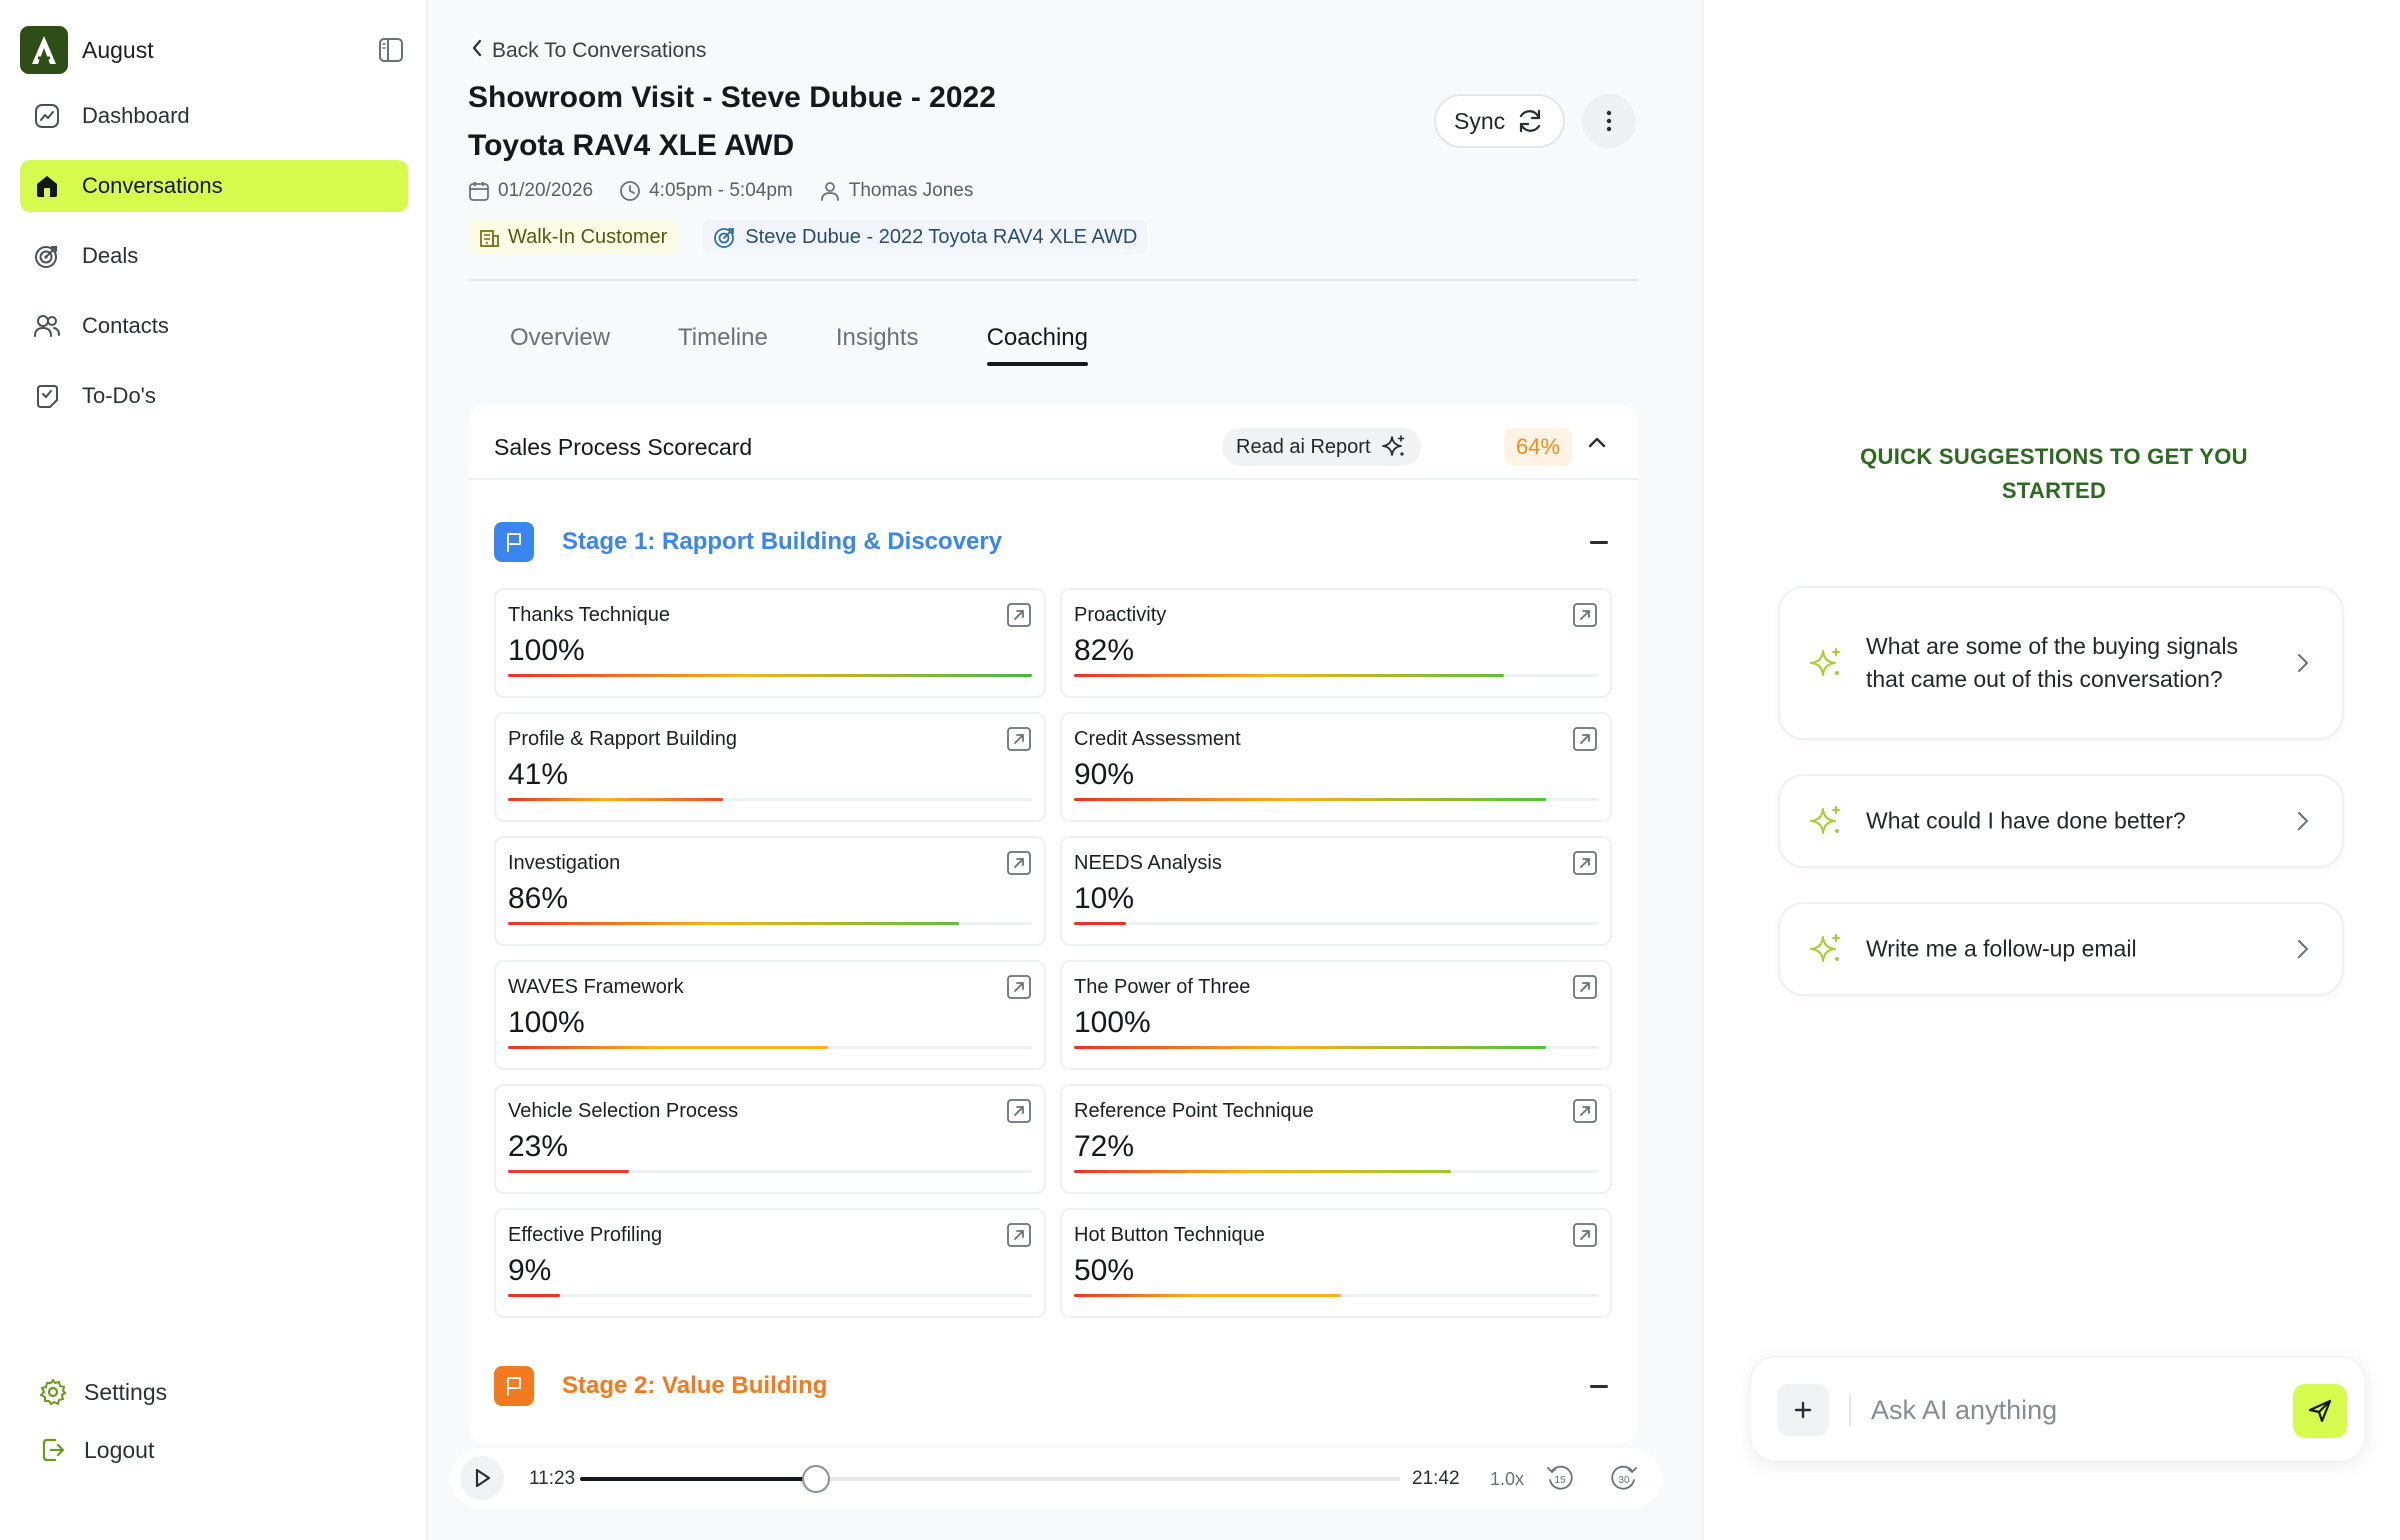  What do you see at coordinates (2320, 1411) in the screenshot?
I see `send-button` at bounding box center [2320, 1411].